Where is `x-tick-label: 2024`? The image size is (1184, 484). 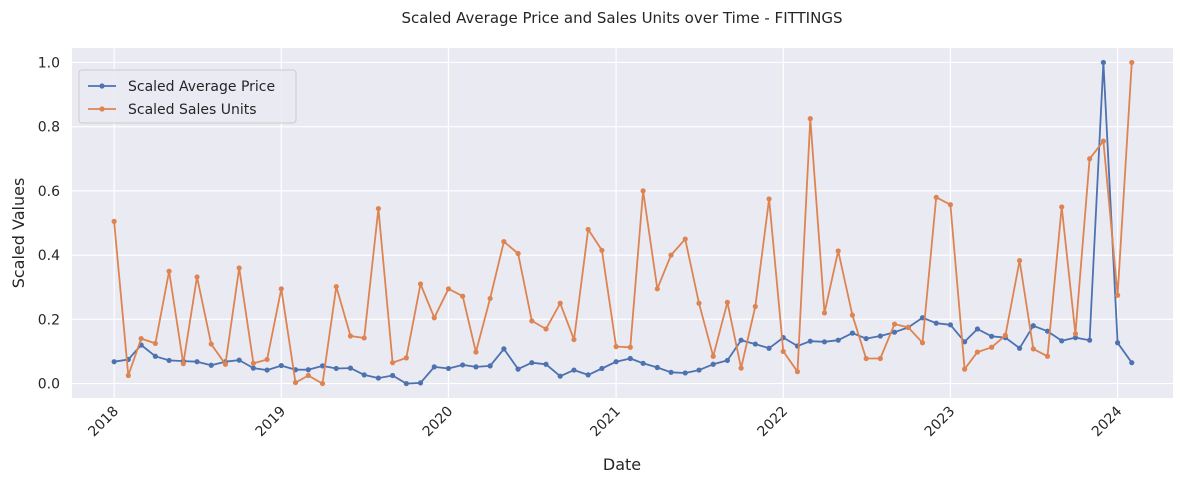 x-tick-label: 2024 is located at coordinates (1107, 421).